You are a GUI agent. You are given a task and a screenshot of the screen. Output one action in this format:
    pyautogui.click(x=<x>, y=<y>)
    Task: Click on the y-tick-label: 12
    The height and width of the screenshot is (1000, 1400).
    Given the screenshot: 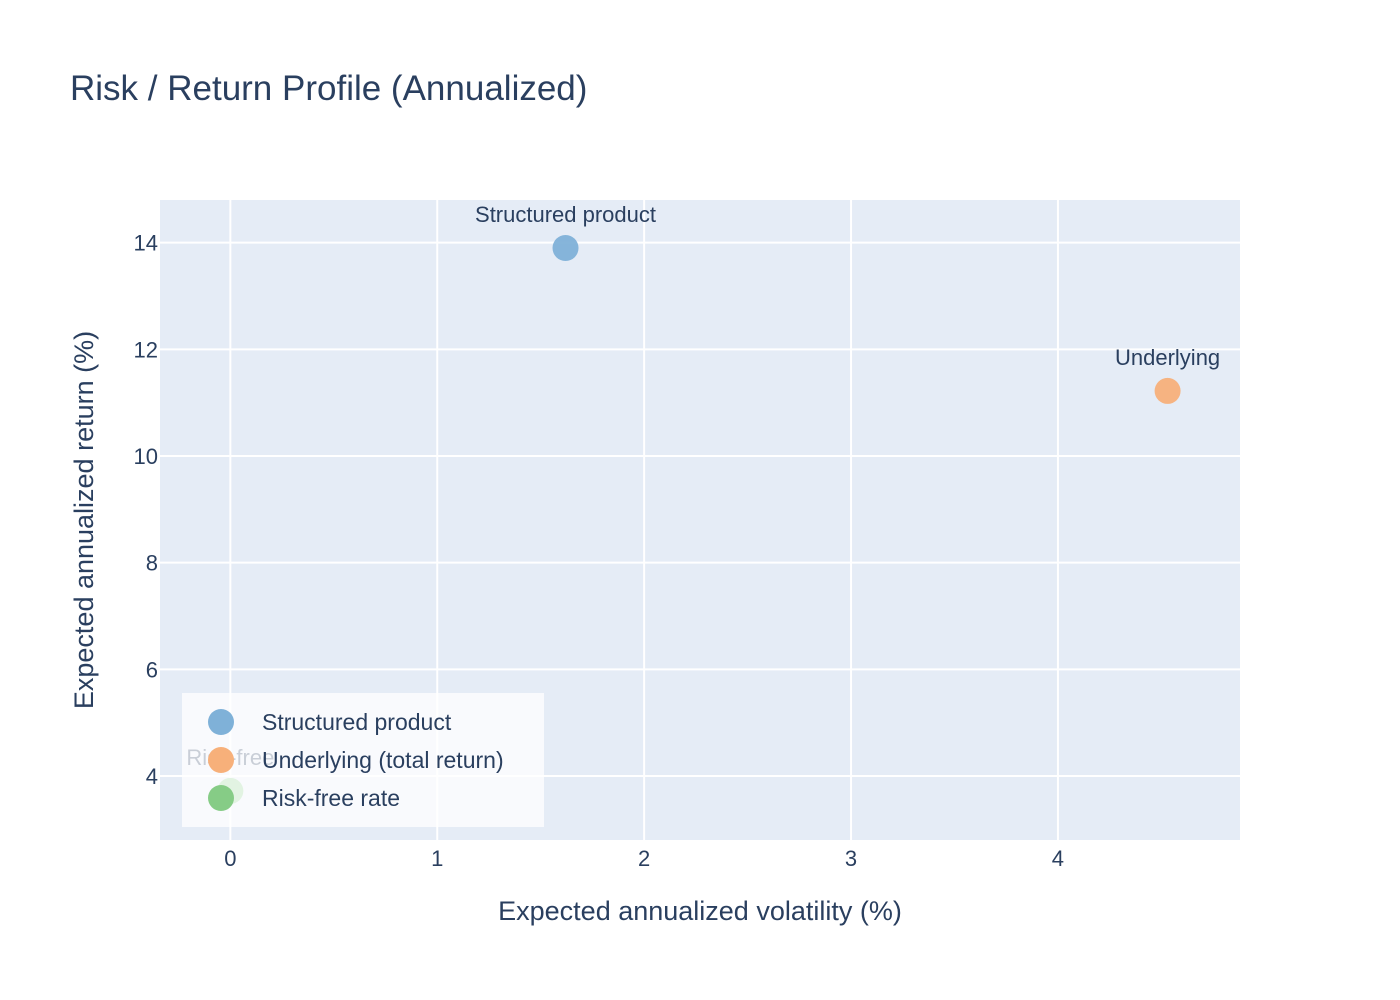 What is the action you would take?
    pyautogui.click(x=146, y=349)
    